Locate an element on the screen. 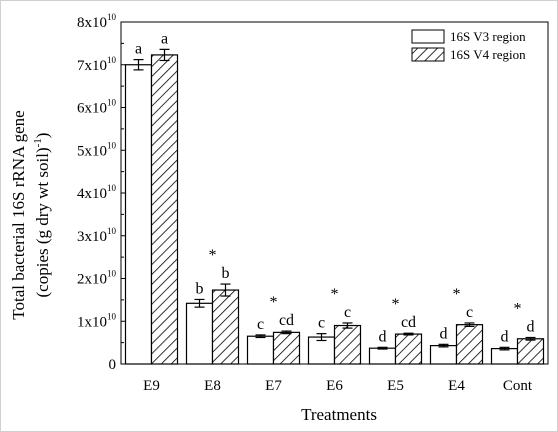 This screenshot has width=558, height=432. x-tick-label: E6 is located at coordinates (334, 386).